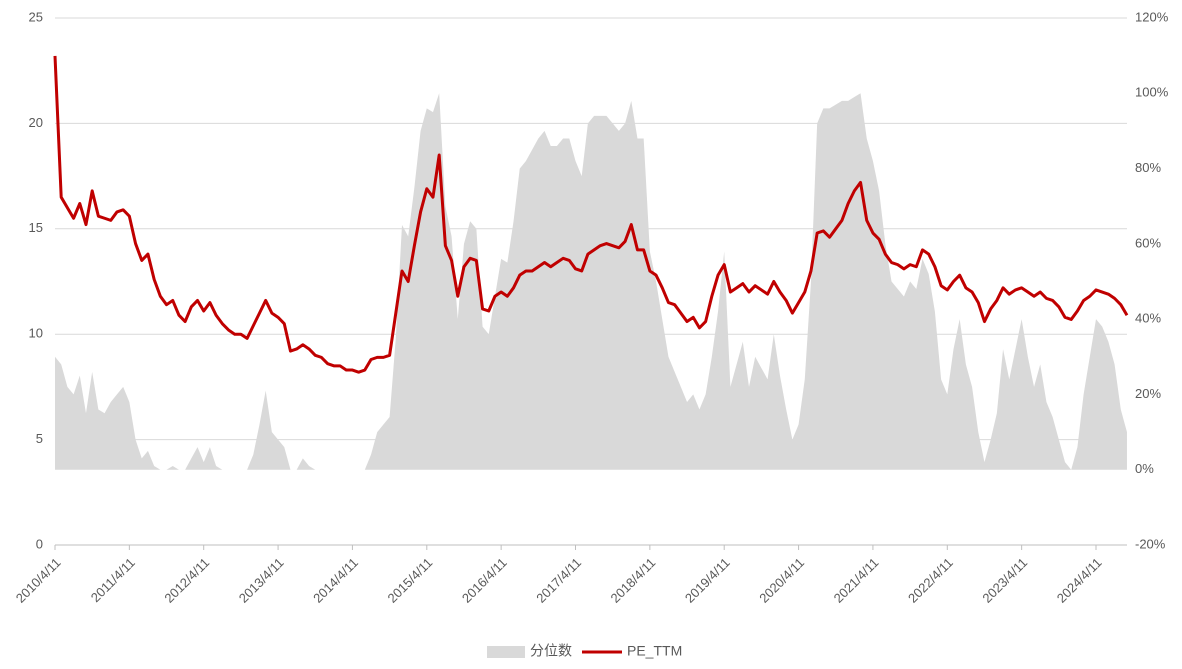 The width and height of the screenshot is (1182, 669). I want to click on x-tick-label: 2023/4/11, so click(1004, 580).